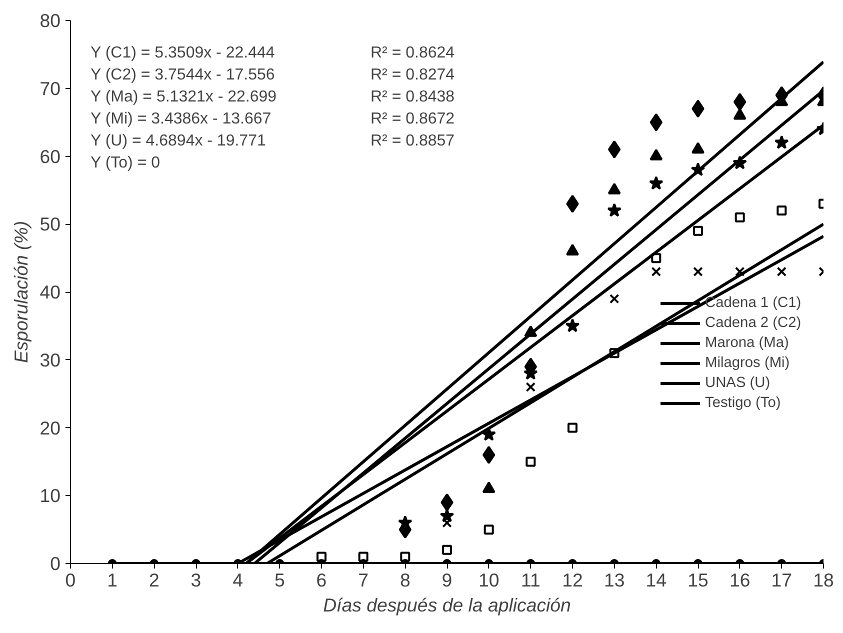  What do you see at coordinates (412, 75) in the screenshot?
I see `annotation: R² = 0.8274` at bounding box center [412, 75].